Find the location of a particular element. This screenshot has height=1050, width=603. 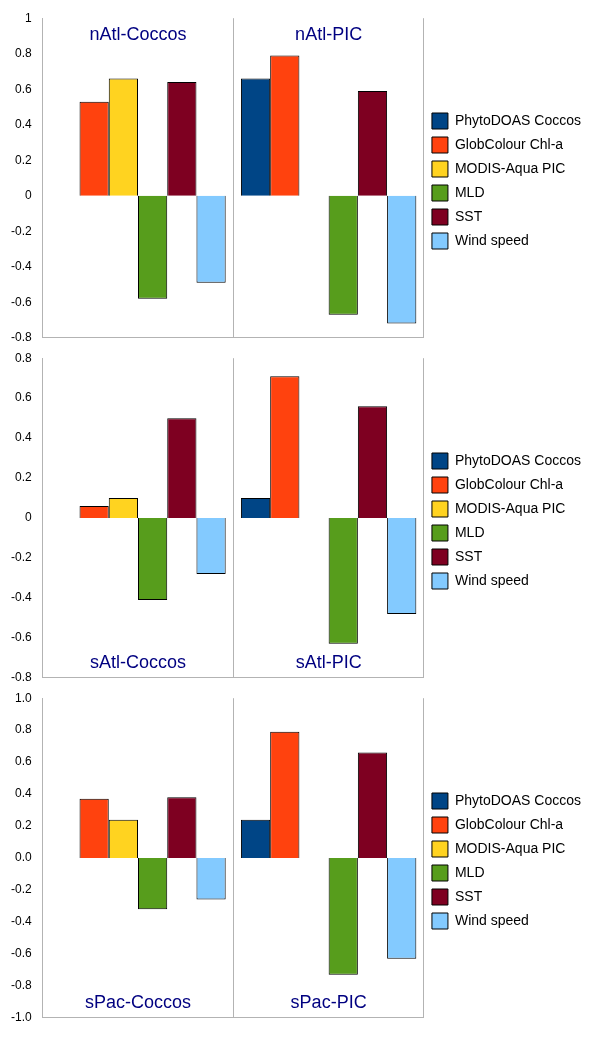

y-tick-label: -1.0 is located at coordinates (21, 1017).